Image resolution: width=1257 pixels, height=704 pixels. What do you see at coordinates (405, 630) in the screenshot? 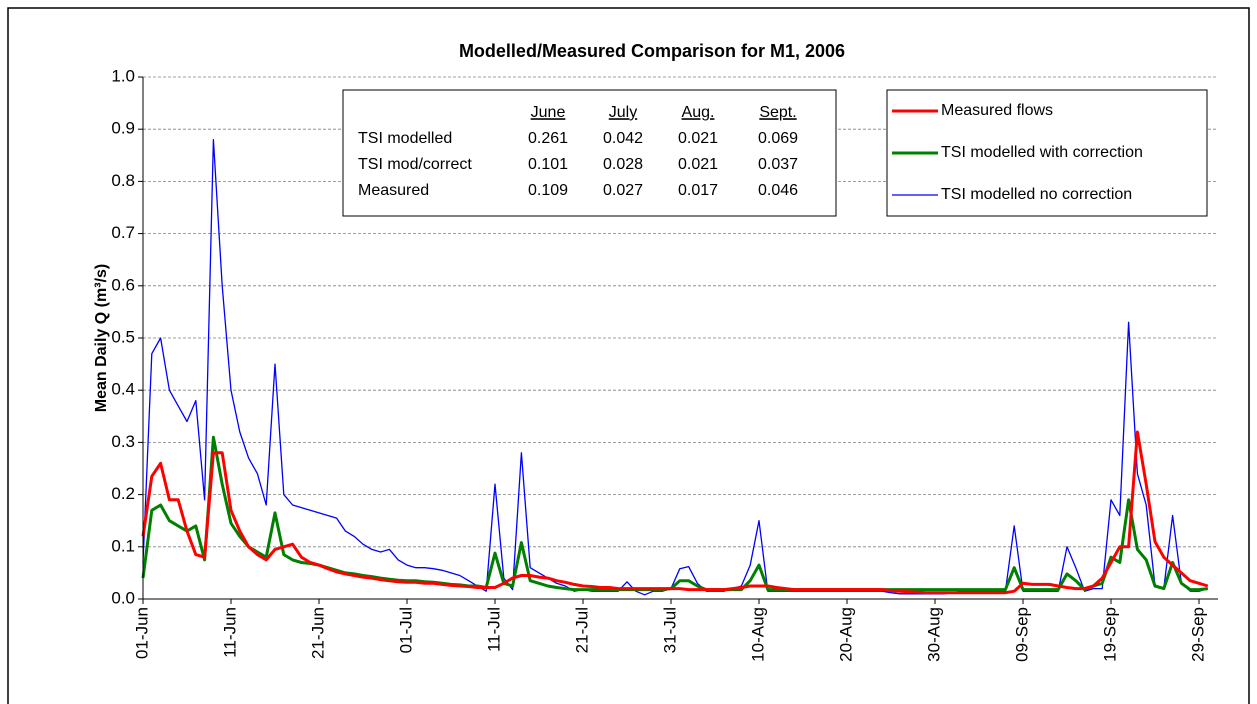
I see `x-tick-label: 01-Jul` at bounding box center [405, 630].